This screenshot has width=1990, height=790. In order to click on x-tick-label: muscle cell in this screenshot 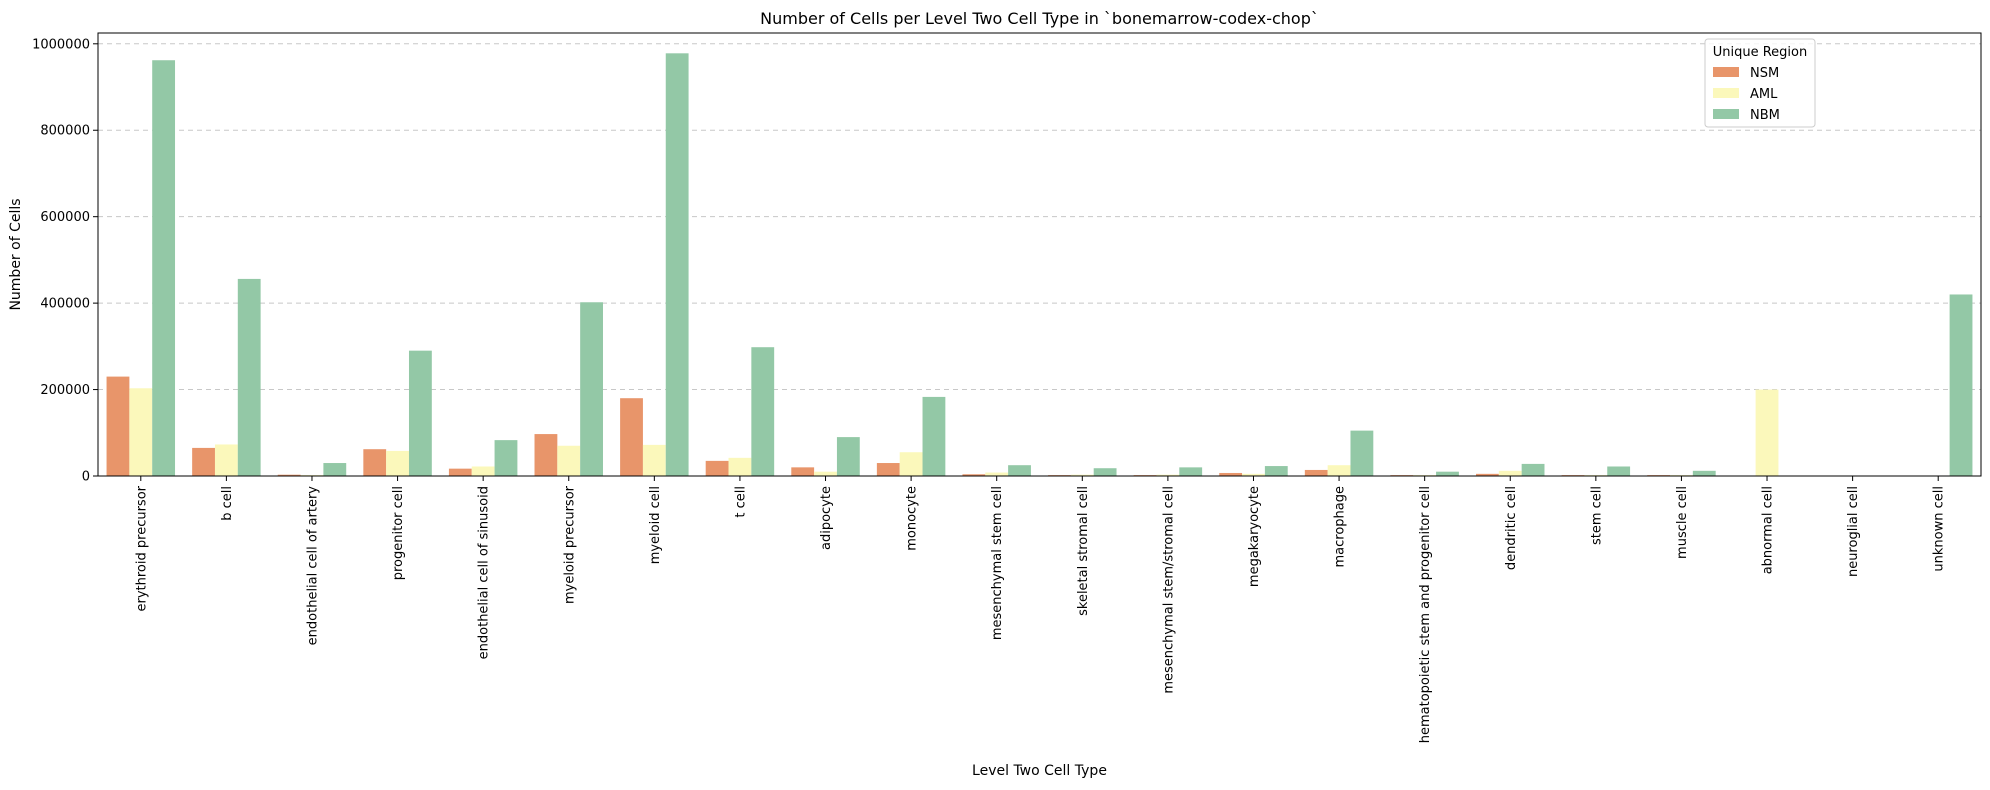, I will do `click(1682, 522)`.